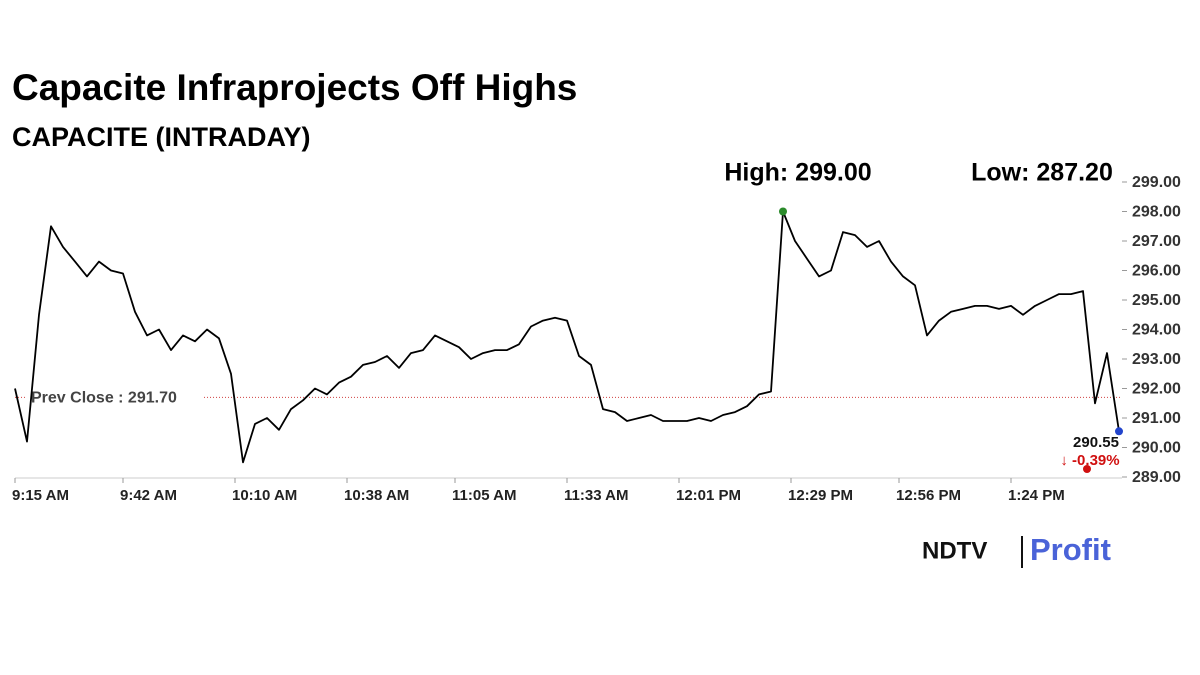  I want to click on x-tick-label: 9:42 AM, so click(148, 495).